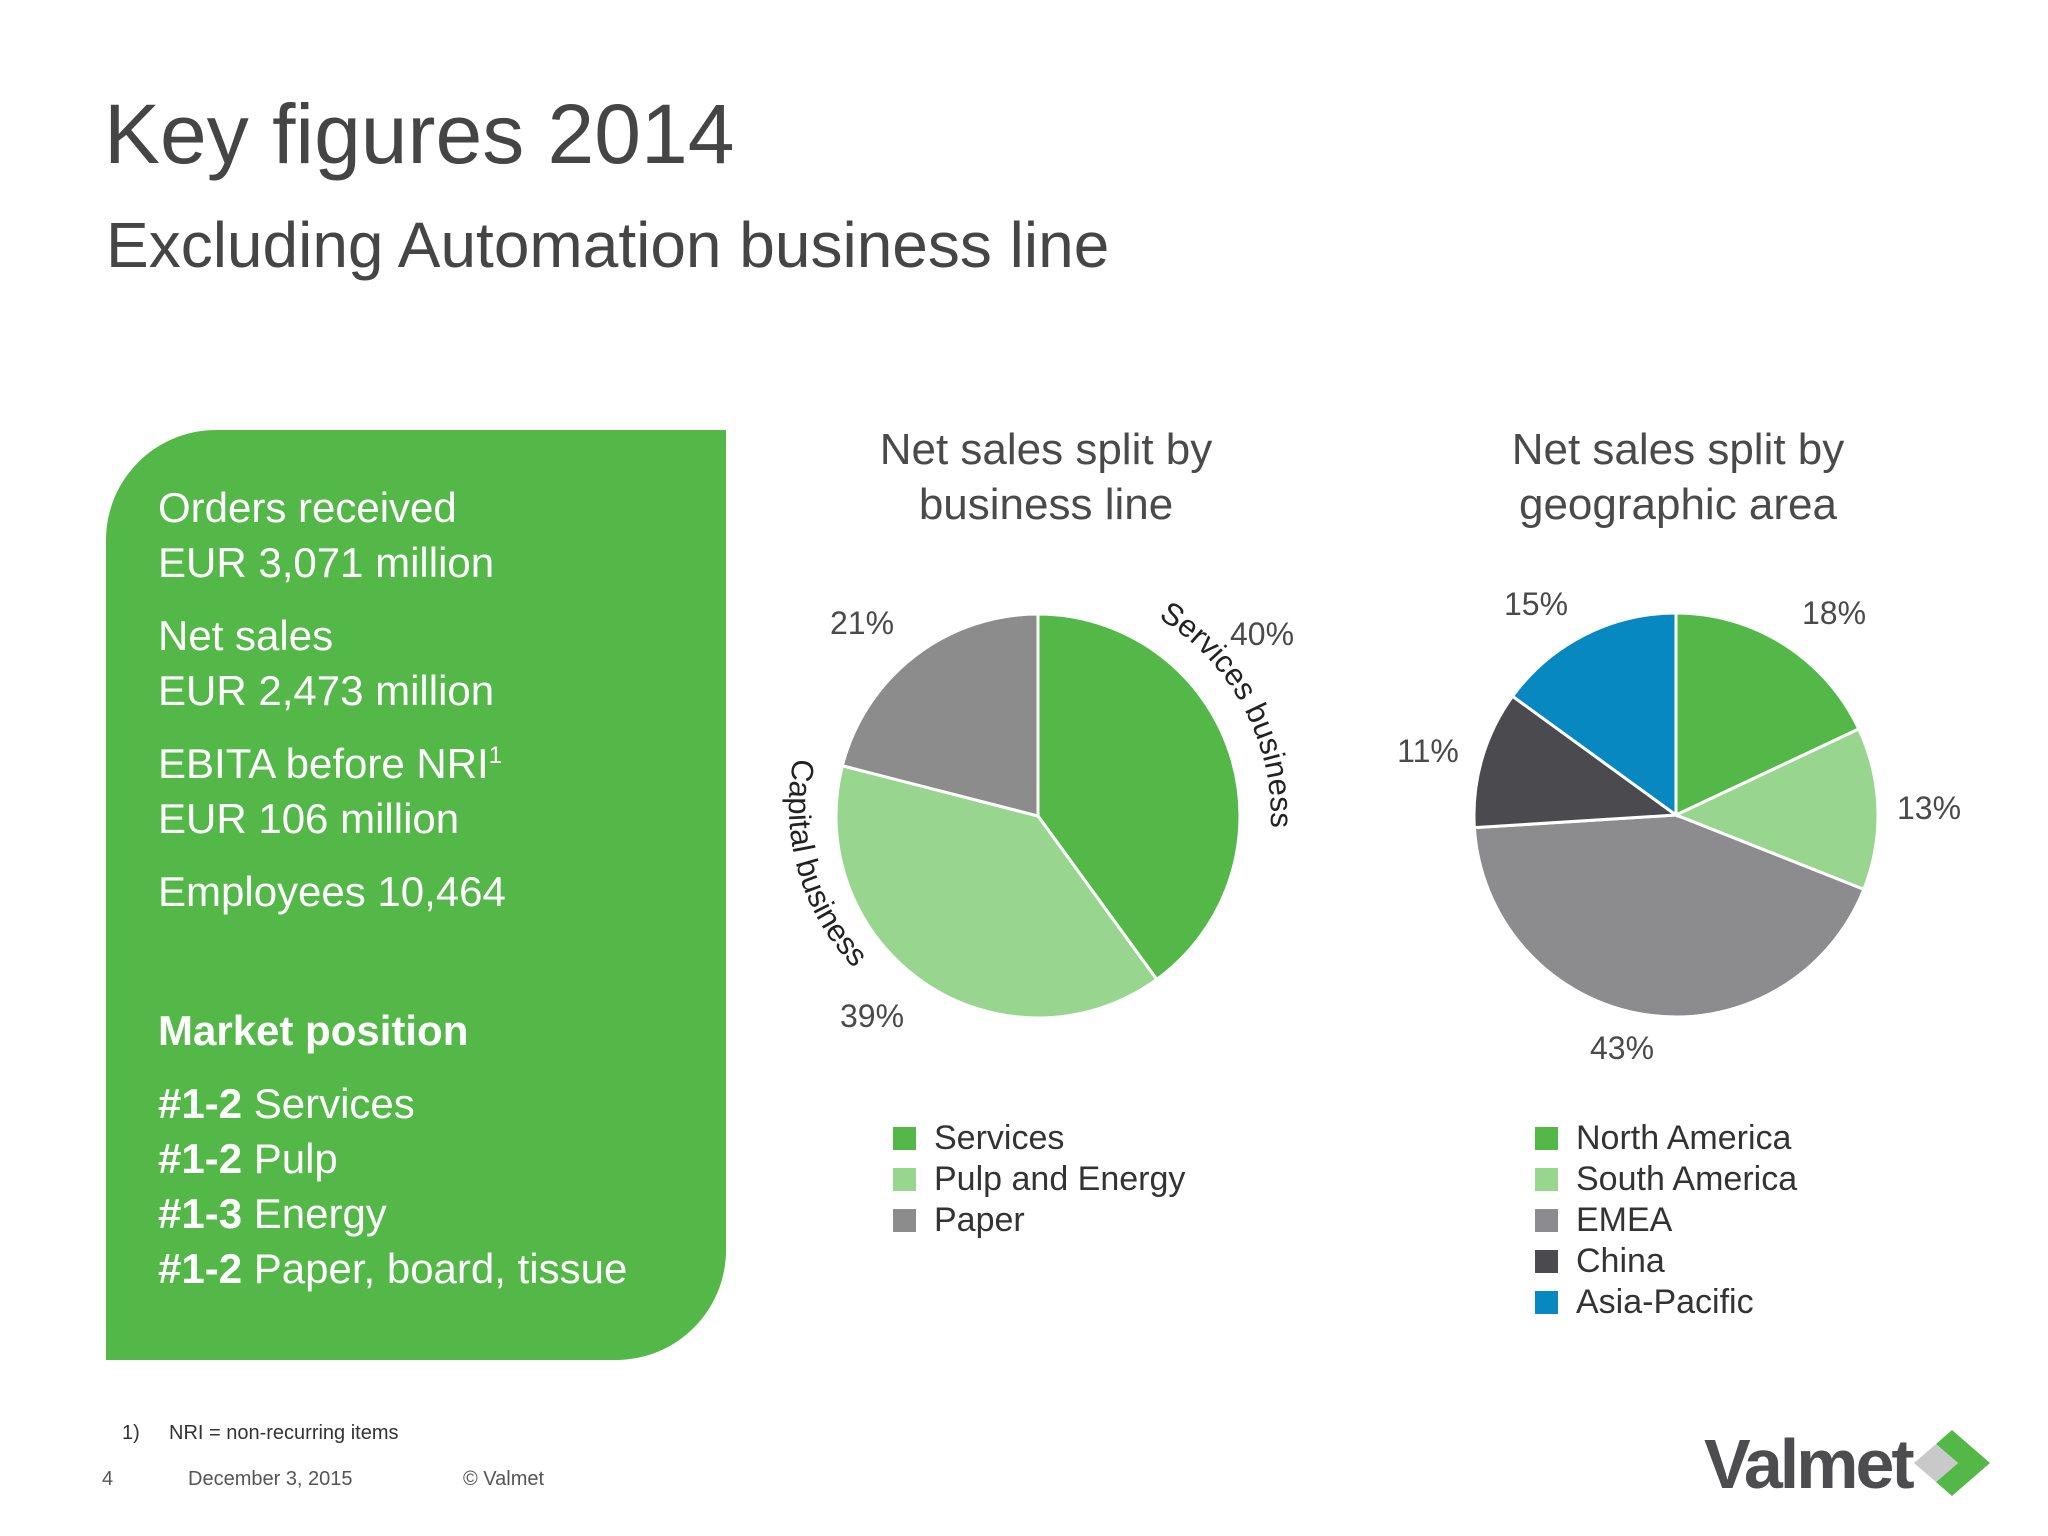 The image size is (2048, 1536). What do you see at coordinates (1624, 1220) in the screenshot?
I see `legend-label: EMEA` at bounding box center [1624, 1220].